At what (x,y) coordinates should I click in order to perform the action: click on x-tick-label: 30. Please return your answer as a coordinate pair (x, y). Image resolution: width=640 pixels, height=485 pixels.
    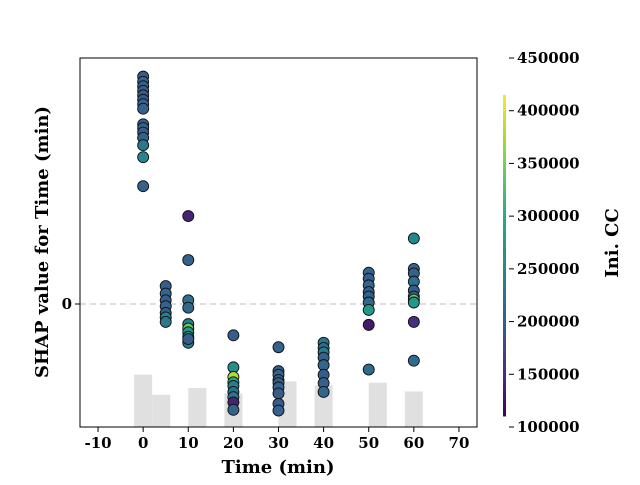
    Looking at the image, I should click on (278, 443).